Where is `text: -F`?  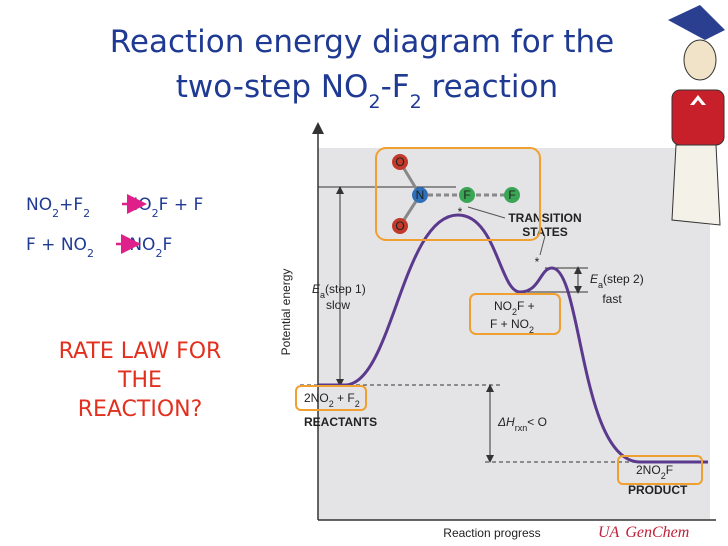 text: -F is located at coordinates (395, 87).